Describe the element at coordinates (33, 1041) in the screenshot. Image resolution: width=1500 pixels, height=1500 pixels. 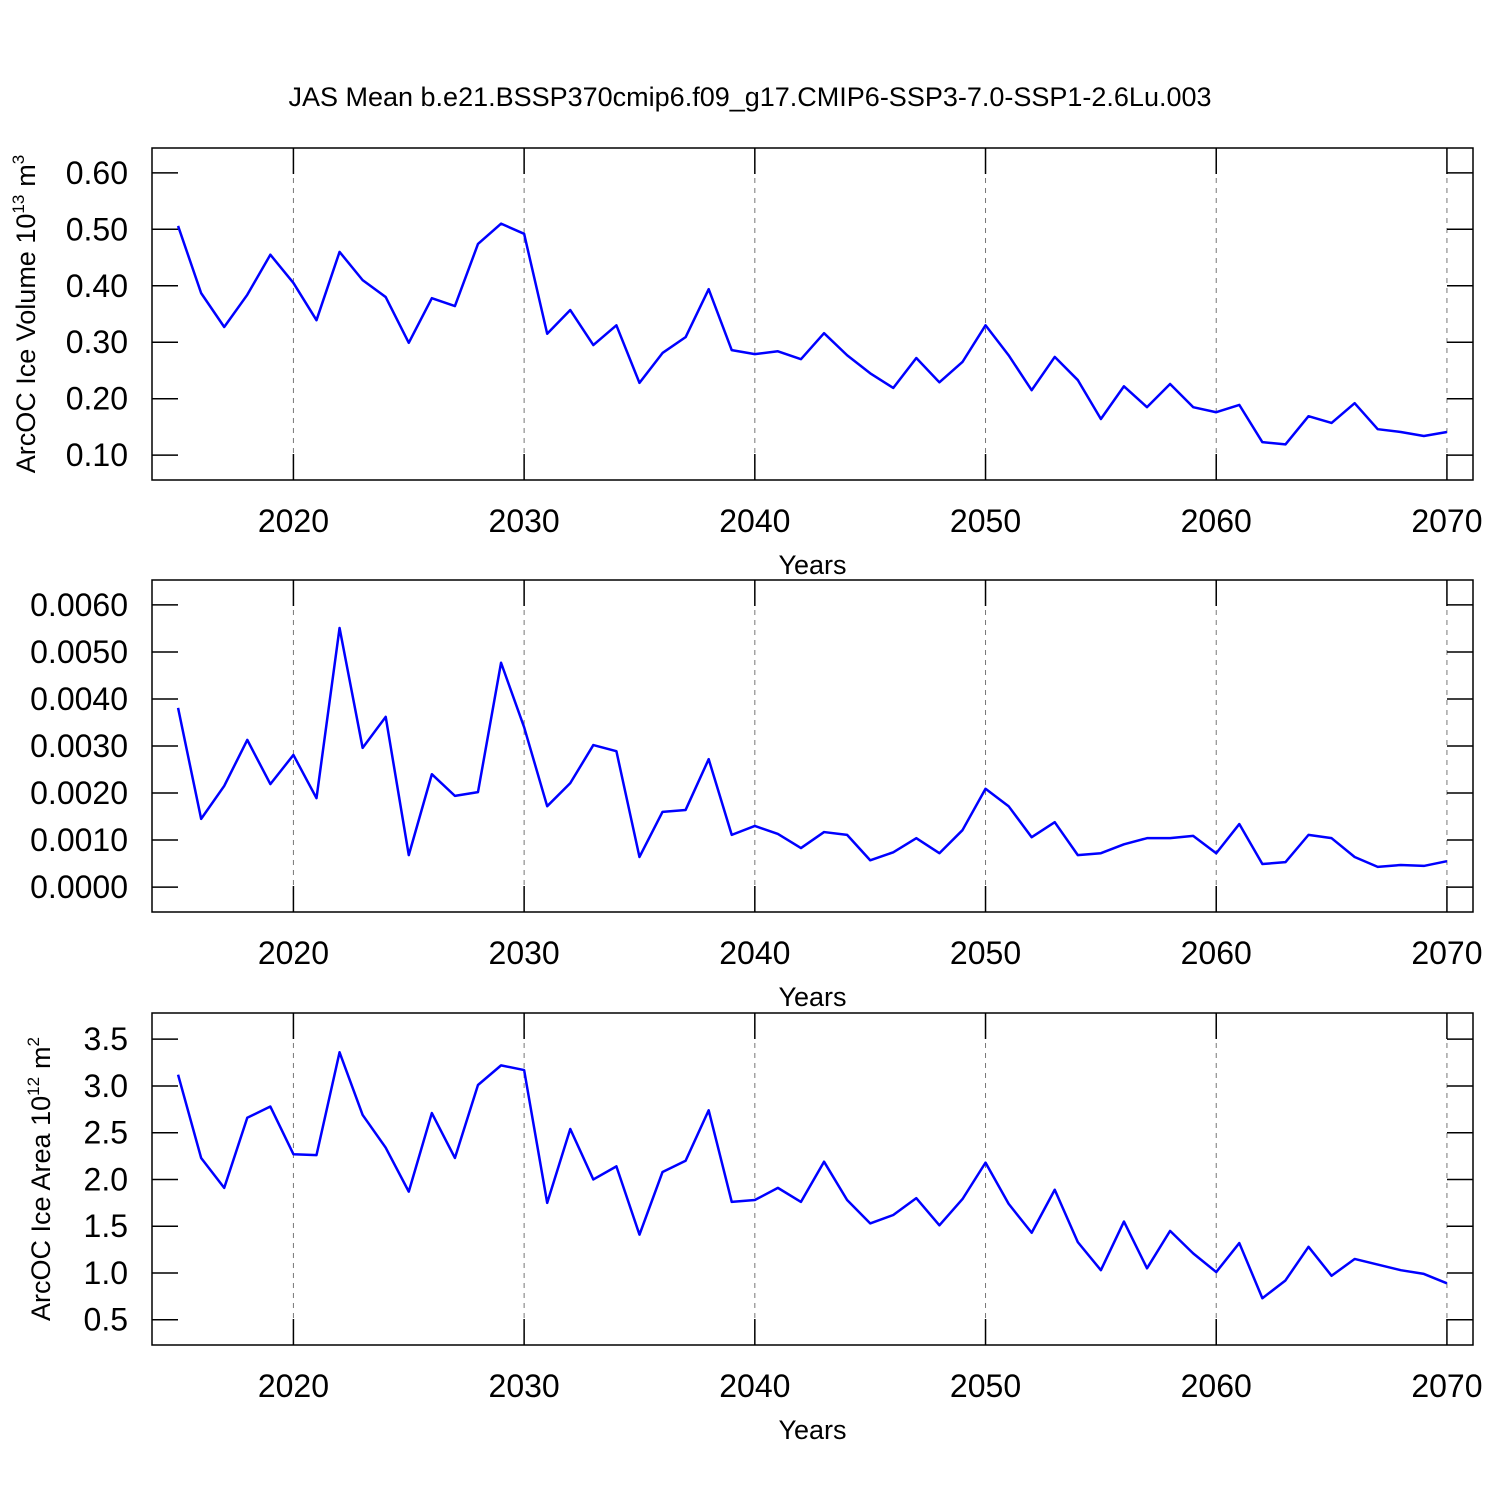
I see `y-label-unit-exponent: 2` at that location.